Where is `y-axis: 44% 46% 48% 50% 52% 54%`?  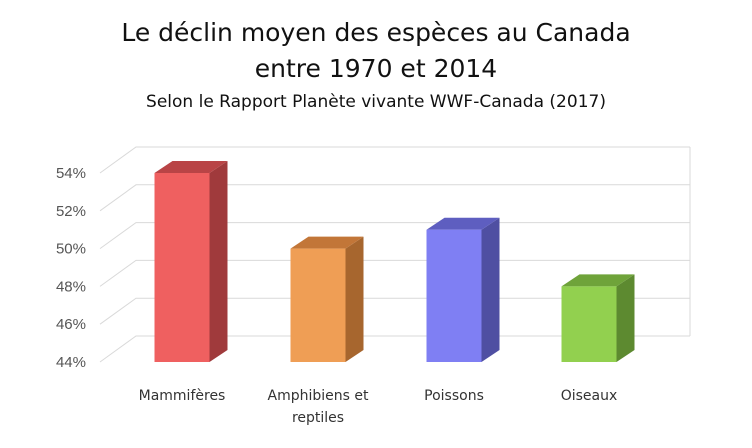 y-axis: 44% 46% 48% 50% 52% 54% is located at coordinates (71, 268).